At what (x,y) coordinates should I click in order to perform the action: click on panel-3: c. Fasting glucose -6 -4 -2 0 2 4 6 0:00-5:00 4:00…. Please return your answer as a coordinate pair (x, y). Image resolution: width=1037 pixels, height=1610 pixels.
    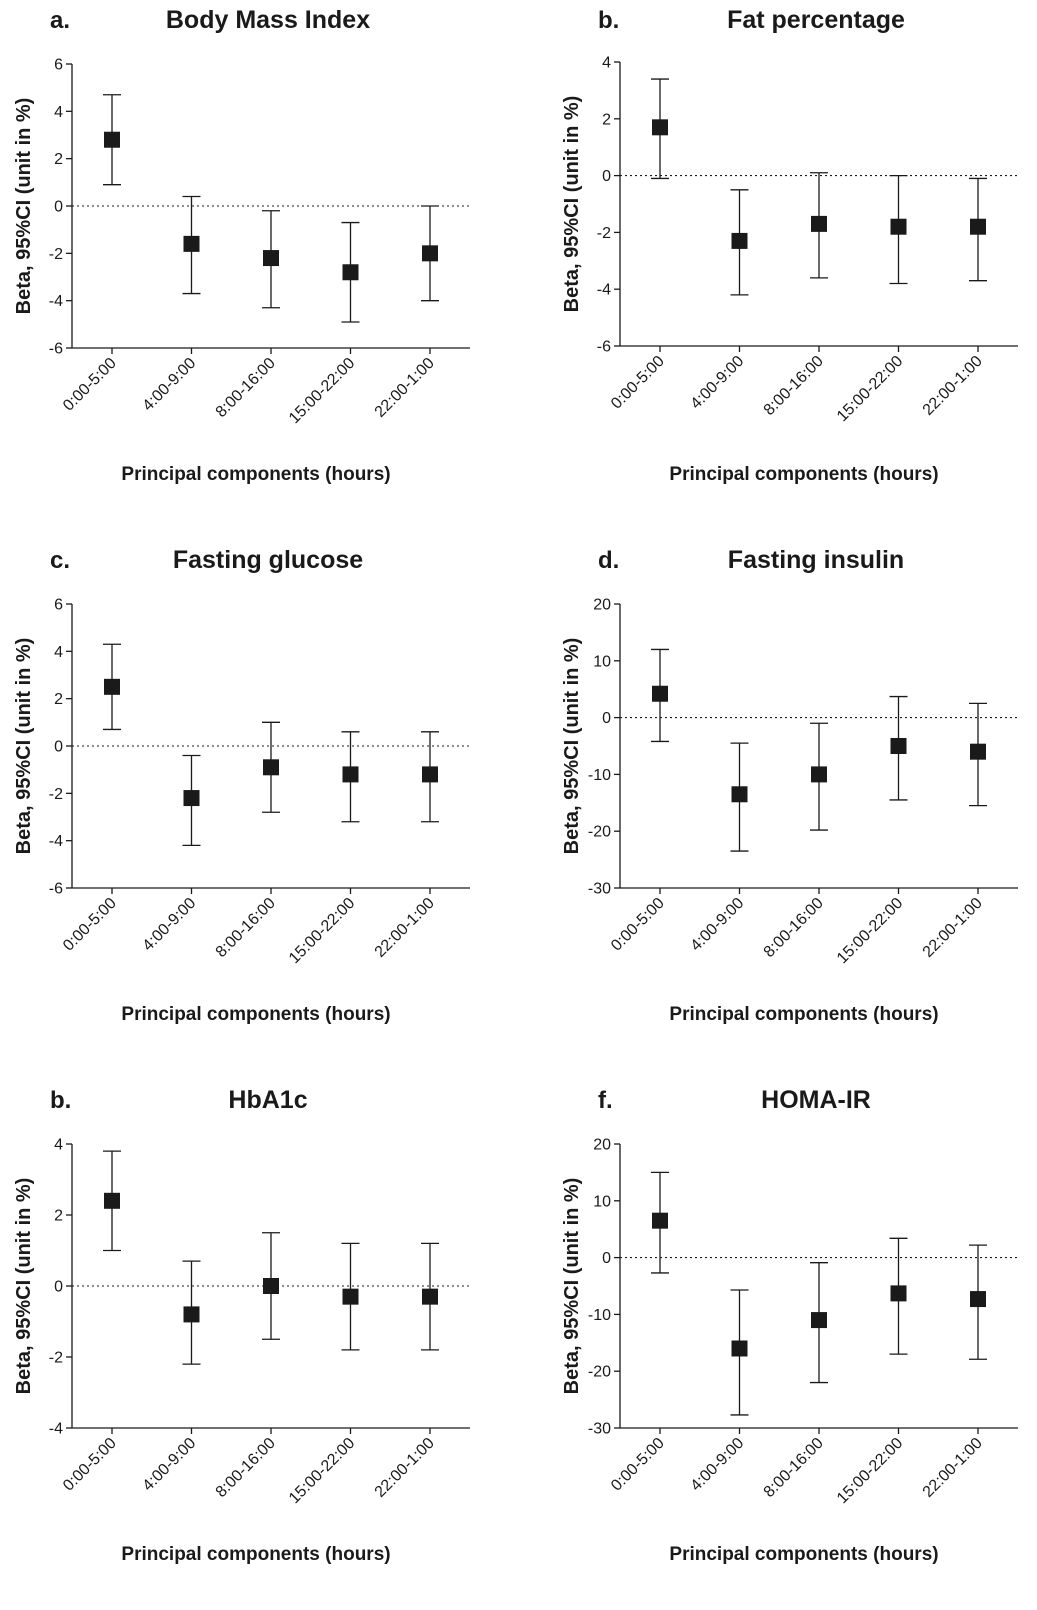
    Looking at the image, I should click on (241, 785).